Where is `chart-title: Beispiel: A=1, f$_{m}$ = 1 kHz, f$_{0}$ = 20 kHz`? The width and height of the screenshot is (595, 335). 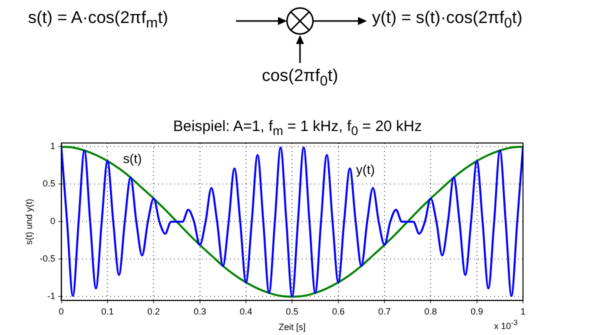
chart-title: Beispiel: A=1, f$_{m}$ = 1 kHz, f$_{0}$ = 20 kHz is located at coordinates (297, 128).